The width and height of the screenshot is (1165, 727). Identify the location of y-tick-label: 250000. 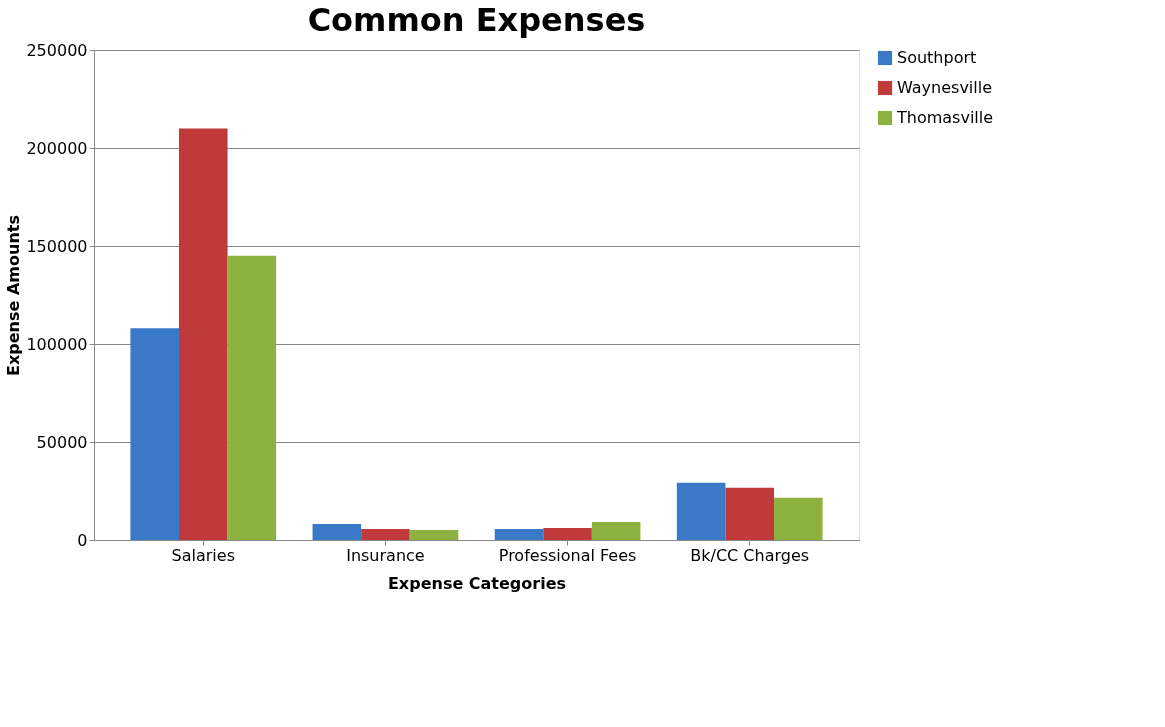
(57, 50).